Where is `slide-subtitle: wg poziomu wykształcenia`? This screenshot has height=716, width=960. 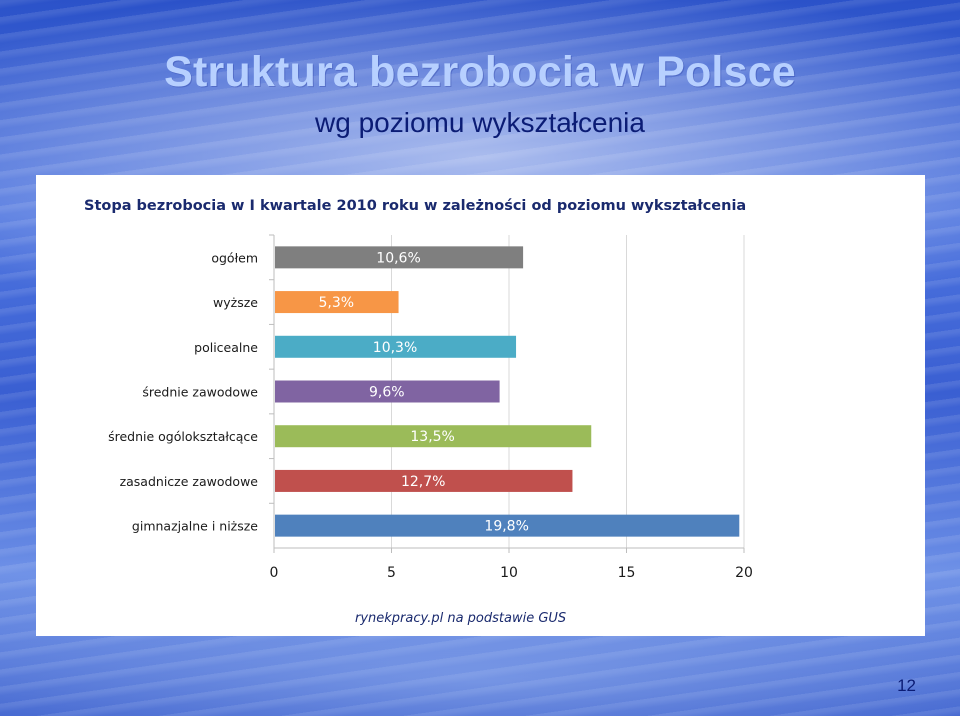 slide-subtitle: wg poziomu wykształcenia is located at coordinates (480, 122).